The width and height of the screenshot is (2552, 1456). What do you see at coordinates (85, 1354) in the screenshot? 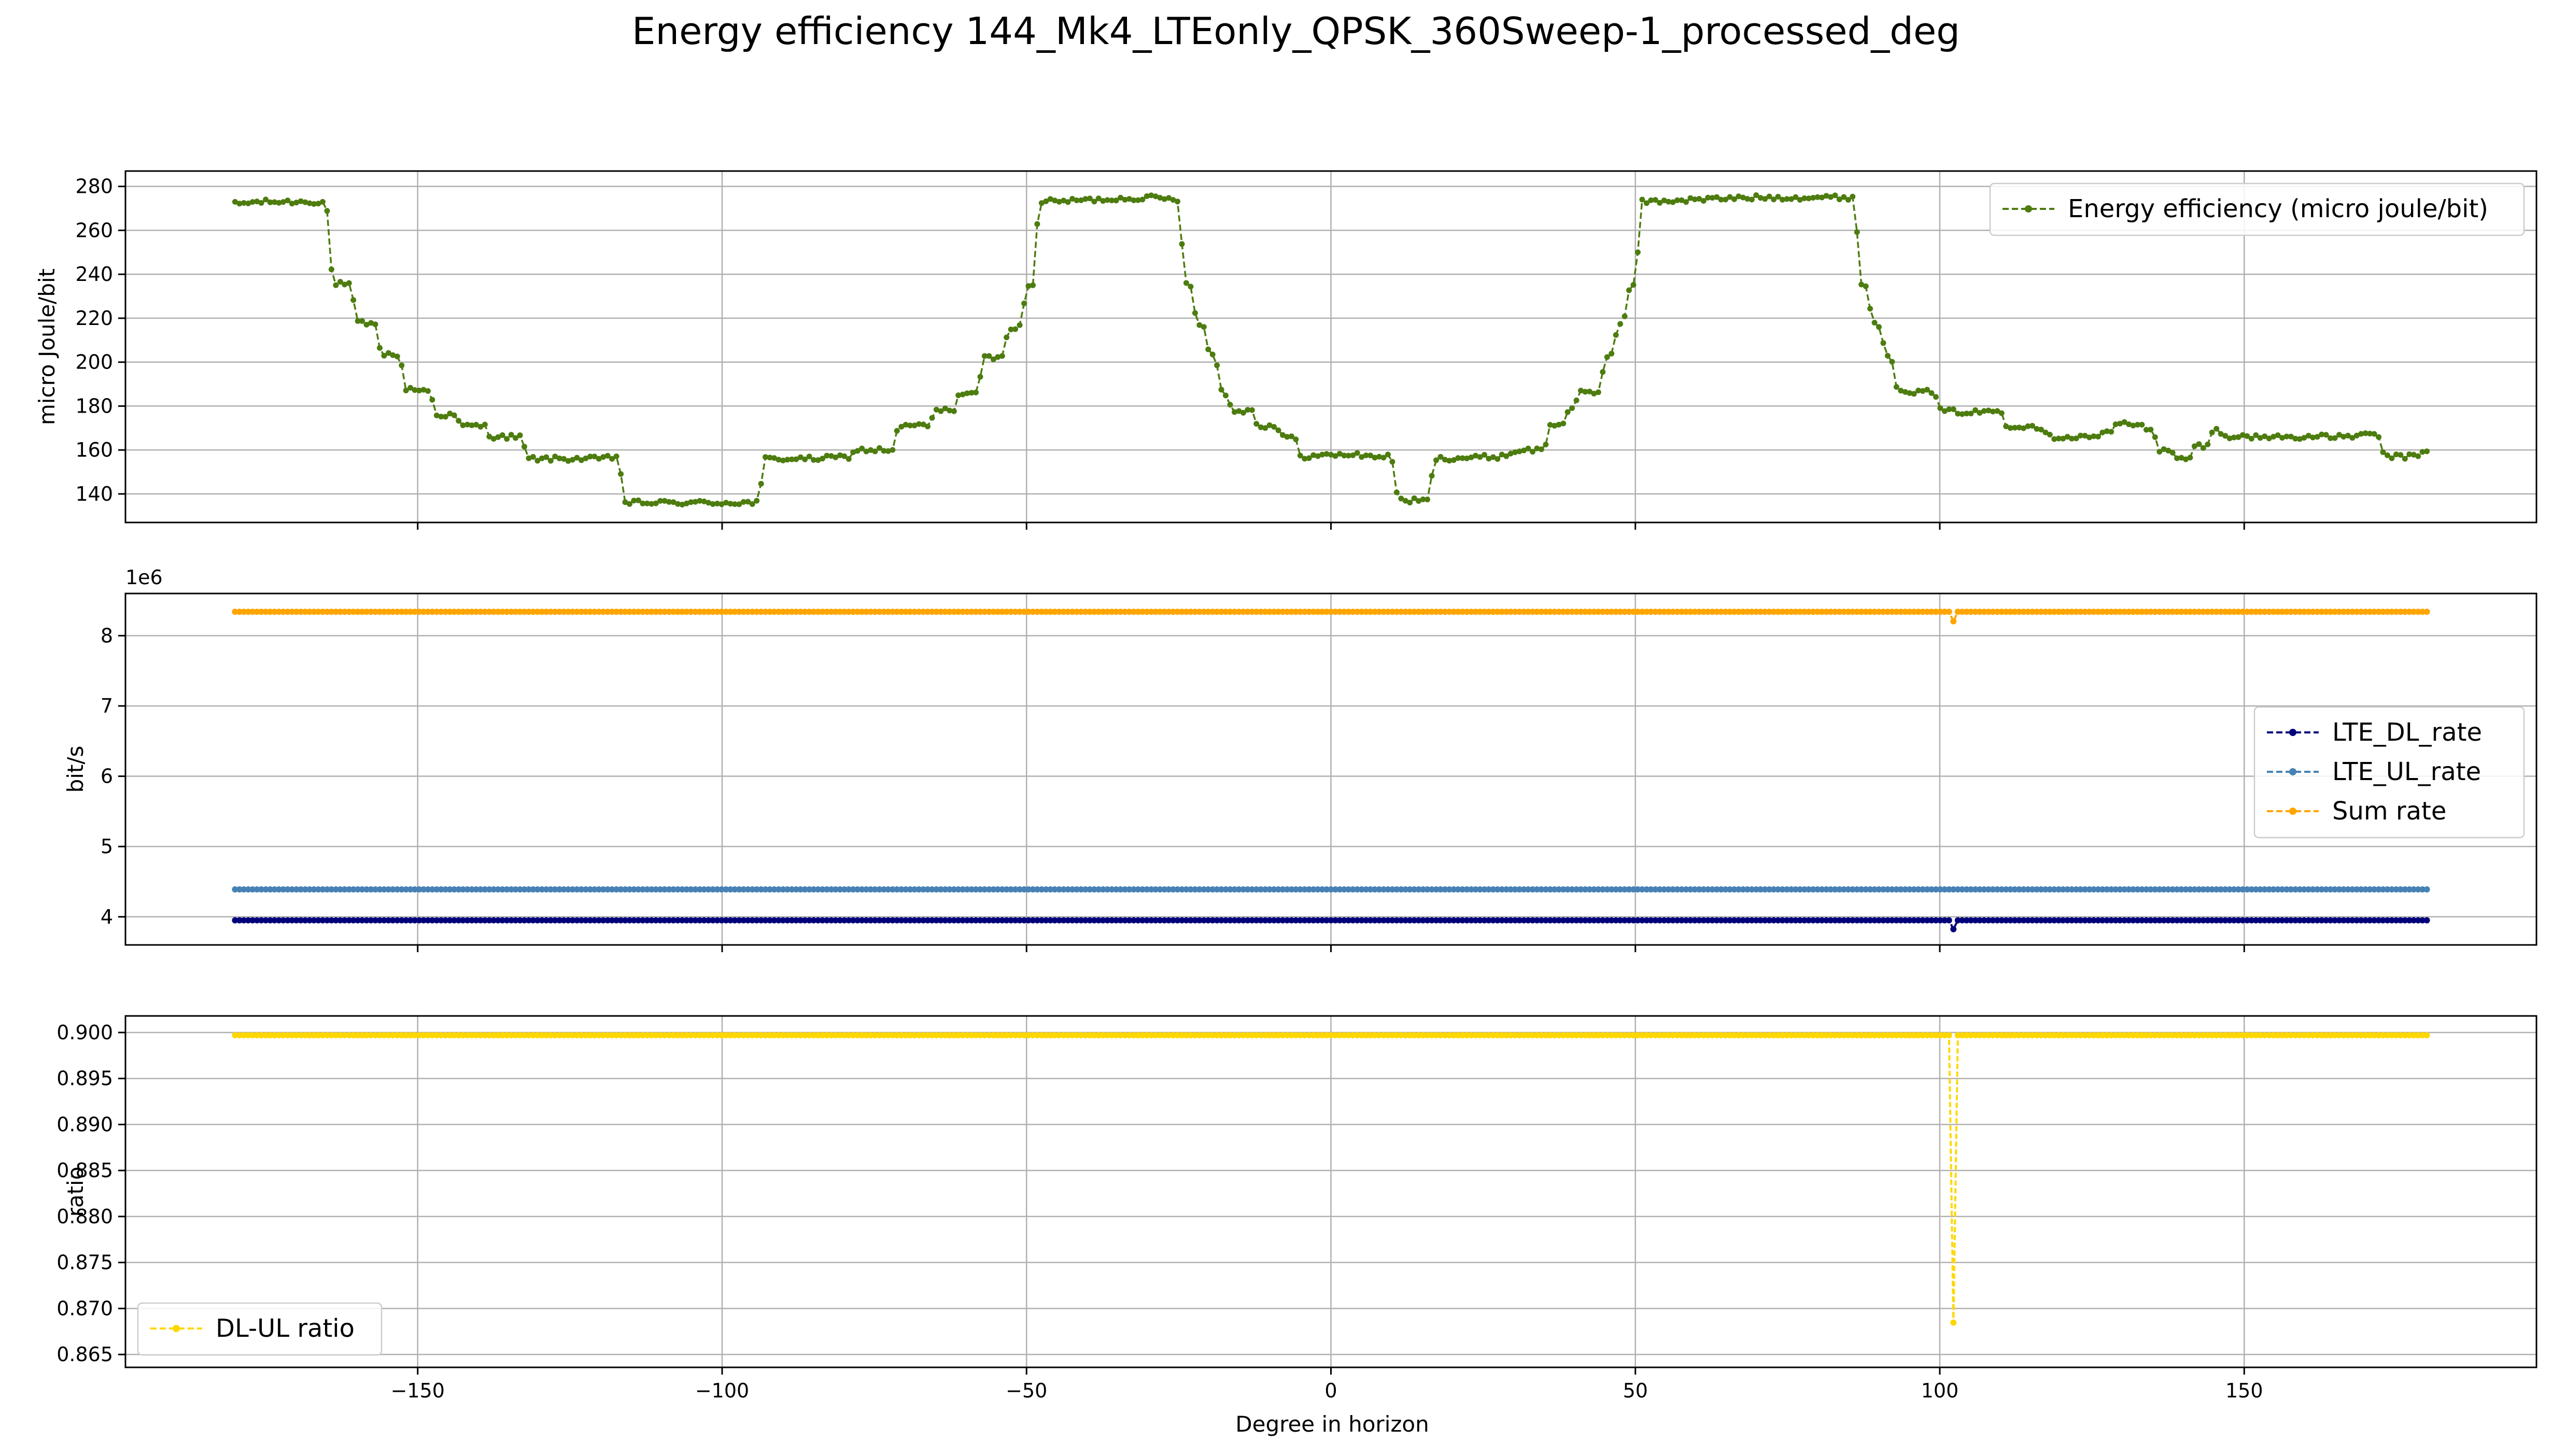
I see `y-tick-label: 0.865` at bounding box center [85, 1354].